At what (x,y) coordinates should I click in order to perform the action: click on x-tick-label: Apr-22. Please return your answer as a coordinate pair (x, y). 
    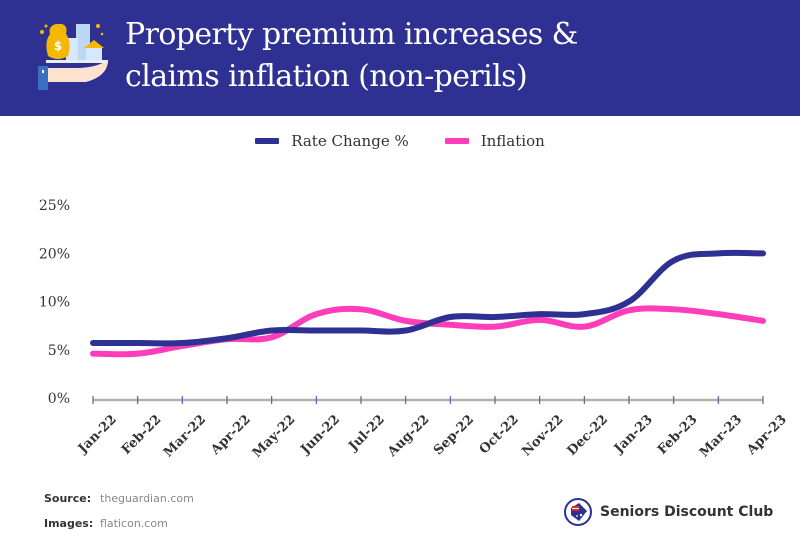
    Looking at the image, I should click on (231, 435).